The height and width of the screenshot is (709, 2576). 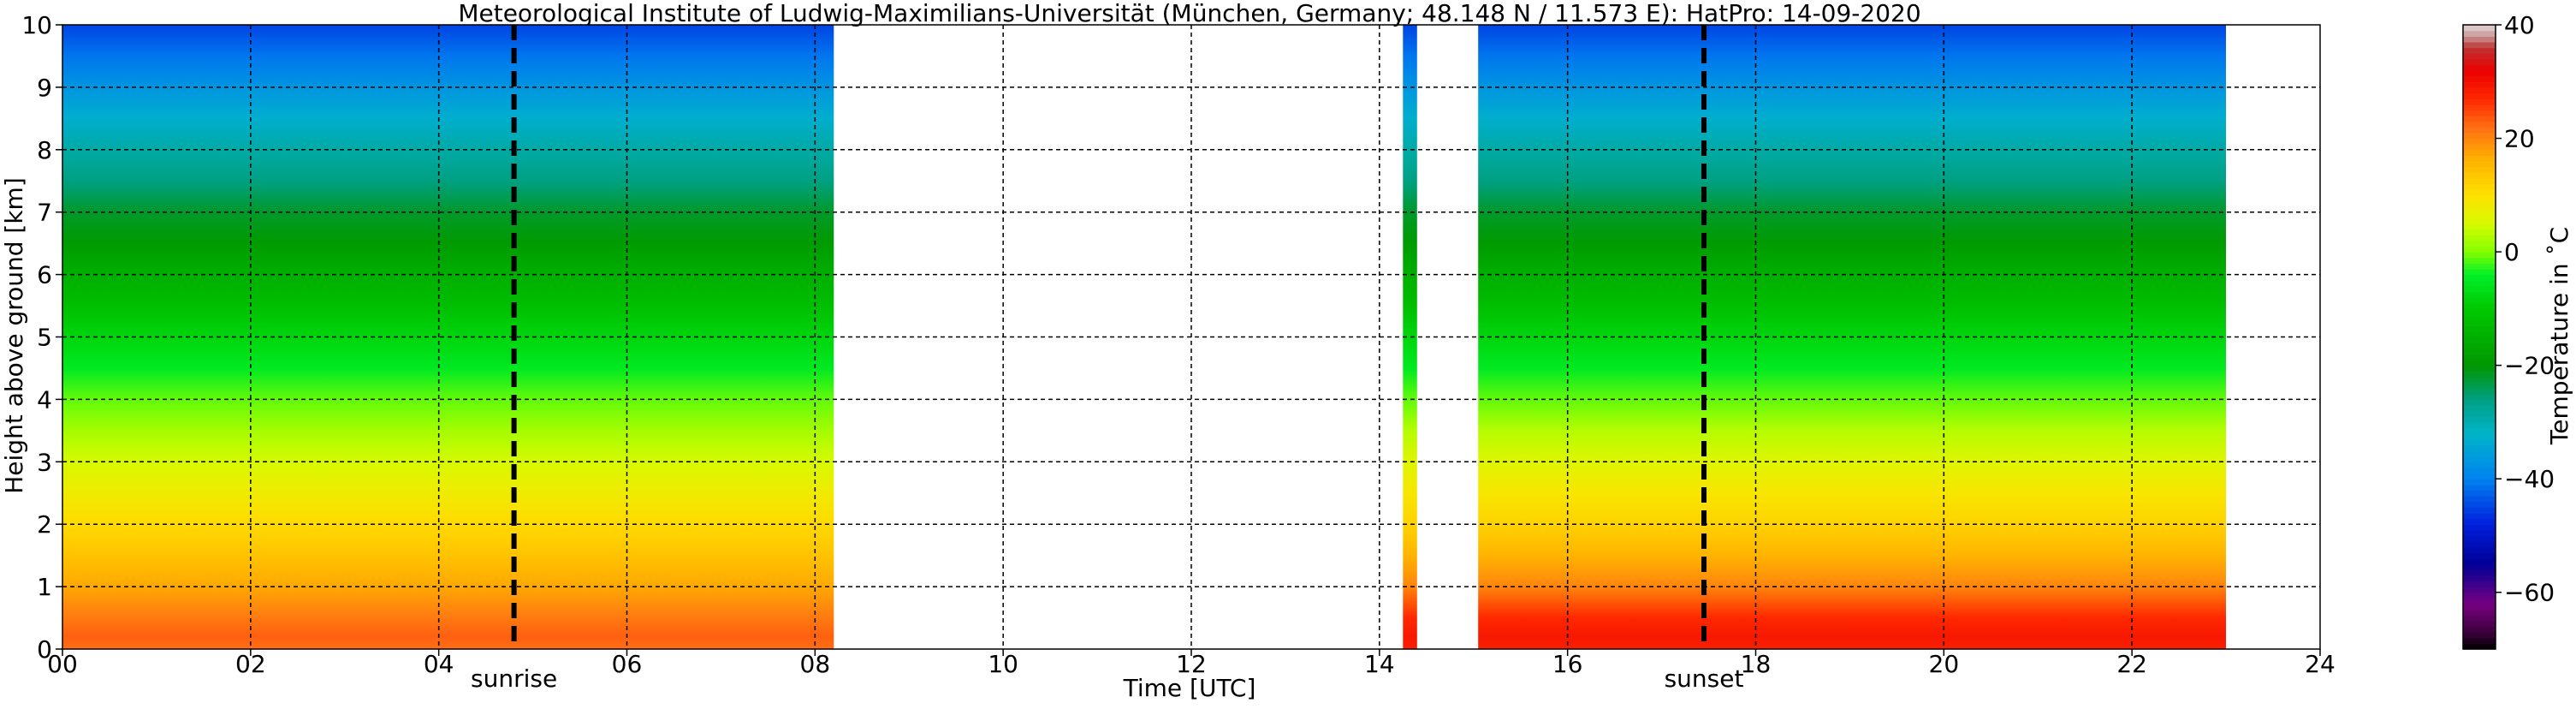 I want to click on colorbar-tick-label: −60, so click(x=2529, y=593).